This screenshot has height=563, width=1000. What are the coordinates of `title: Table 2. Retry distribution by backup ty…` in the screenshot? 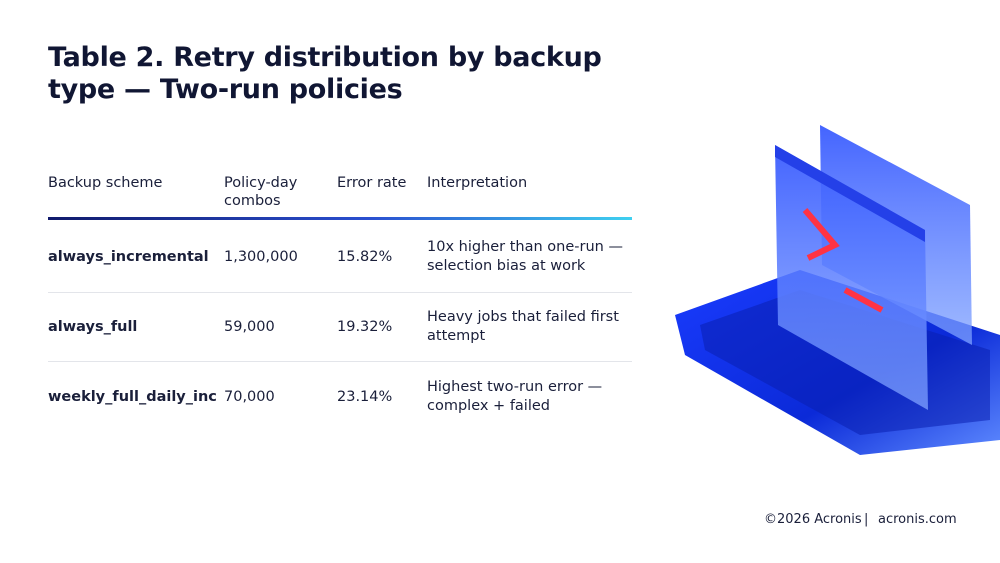 It's located at (325, 73).